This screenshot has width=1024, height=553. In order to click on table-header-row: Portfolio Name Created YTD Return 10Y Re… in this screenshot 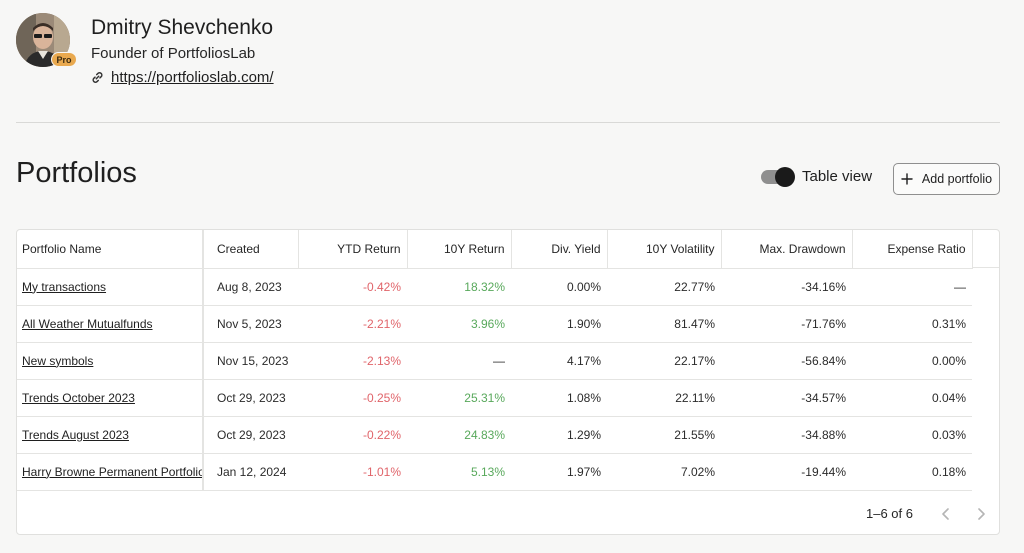, I will do `click(495, 249)`.